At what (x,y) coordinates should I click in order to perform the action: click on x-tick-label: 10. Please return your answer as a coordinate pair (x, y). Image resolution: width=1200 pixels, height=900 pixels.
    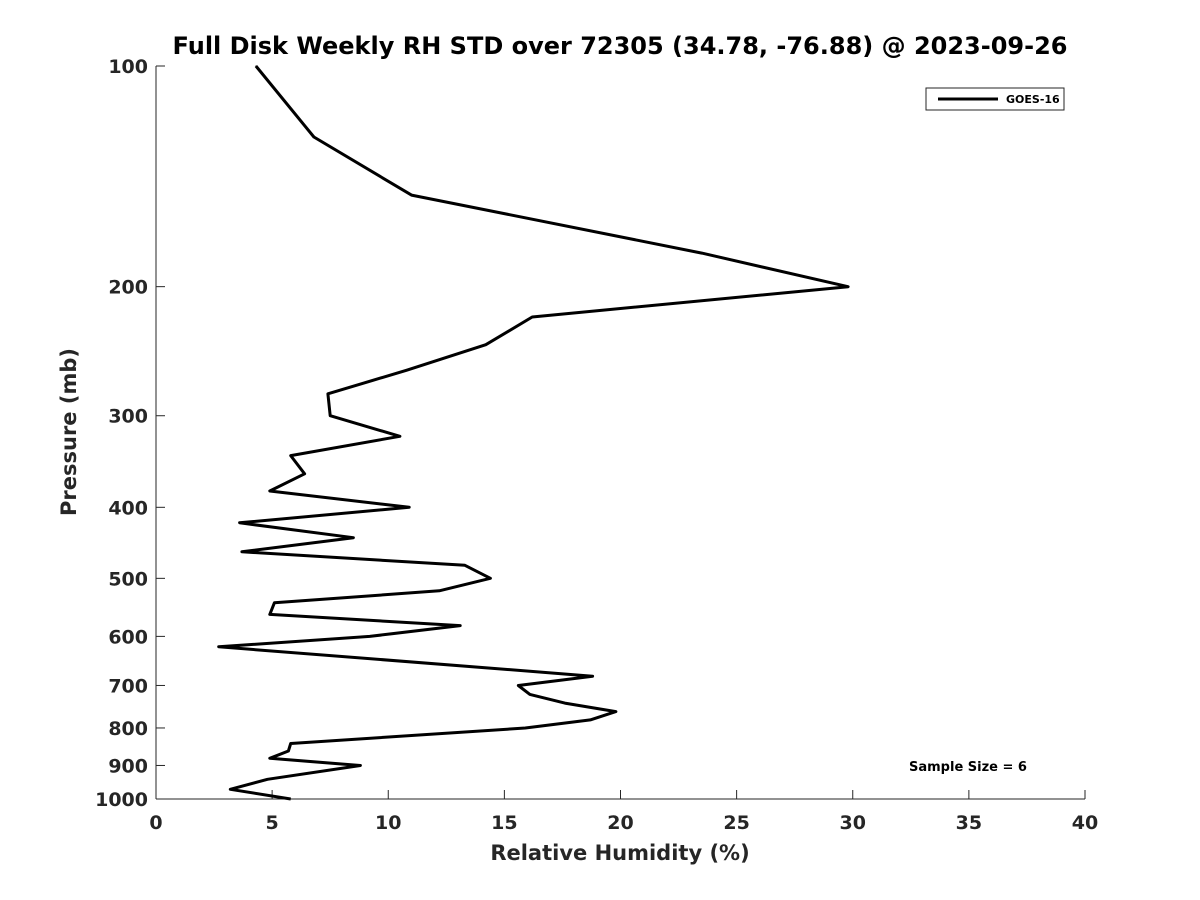
    Looking at the image, I should click on (388, 823).